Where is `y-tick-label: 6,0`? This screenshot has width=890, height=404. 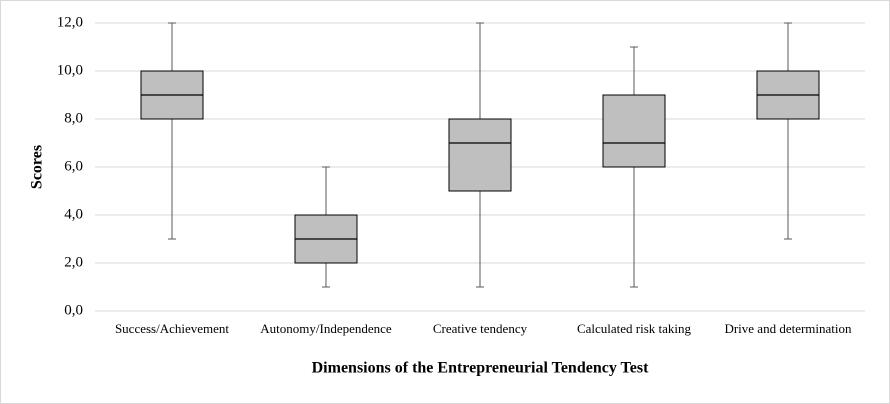
y-tick-label: 6,0 is located at coordinates (73, 166).